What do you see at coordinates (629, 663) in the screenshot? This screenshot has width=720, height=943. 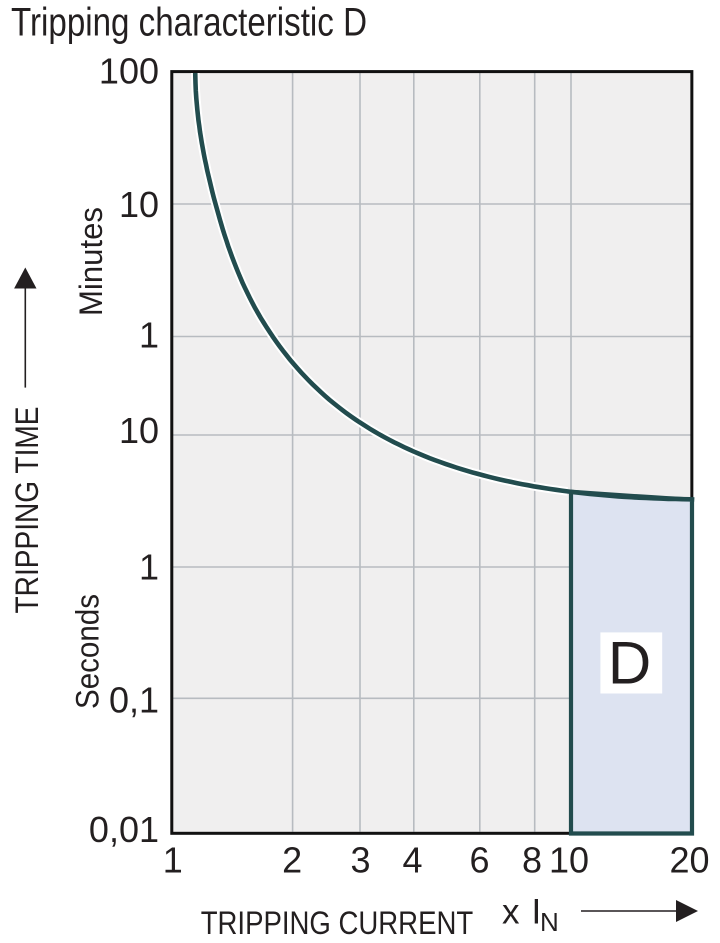 I see `svg-text: D` at bounding box center [629, 663].